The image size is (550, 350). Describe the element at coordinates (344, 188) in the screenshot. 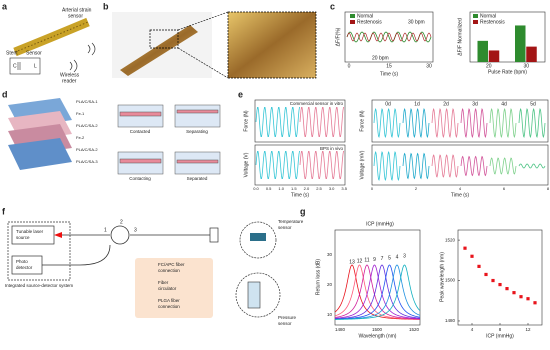

I see `label: 3.5` at that location.